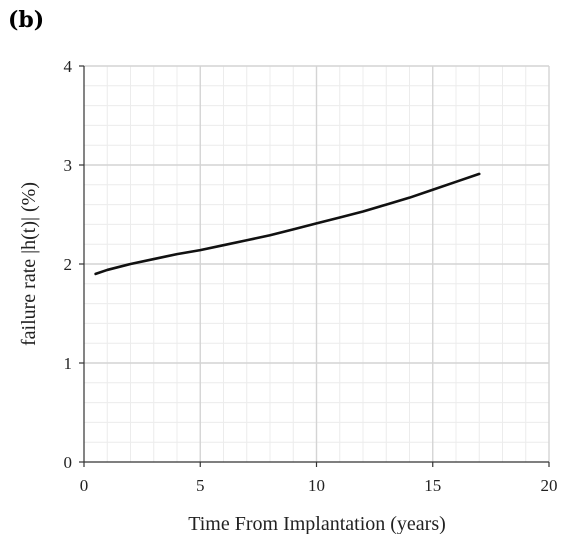 This screenshot has height=534, width=562. I want to click on x-tick-label: 5, so click(200, 485).